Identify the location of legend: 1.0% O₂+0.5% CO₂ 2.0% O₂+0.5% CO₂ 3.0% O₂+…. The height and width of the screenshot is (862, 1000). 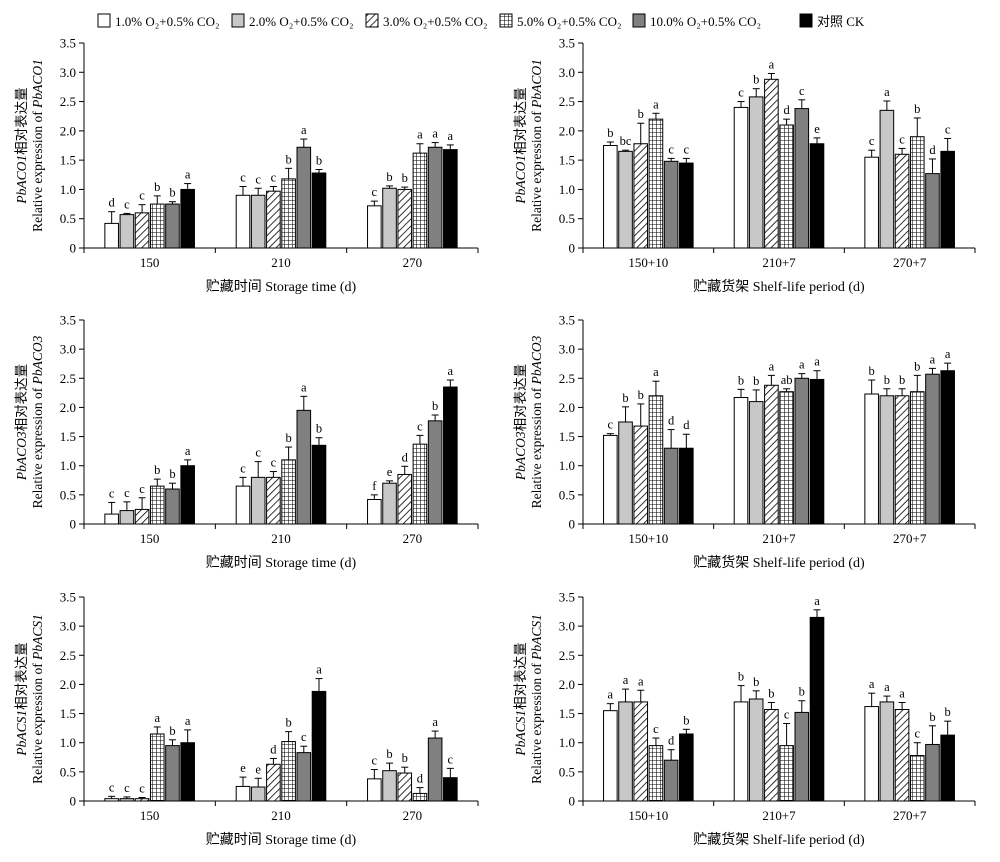
(481, 21).